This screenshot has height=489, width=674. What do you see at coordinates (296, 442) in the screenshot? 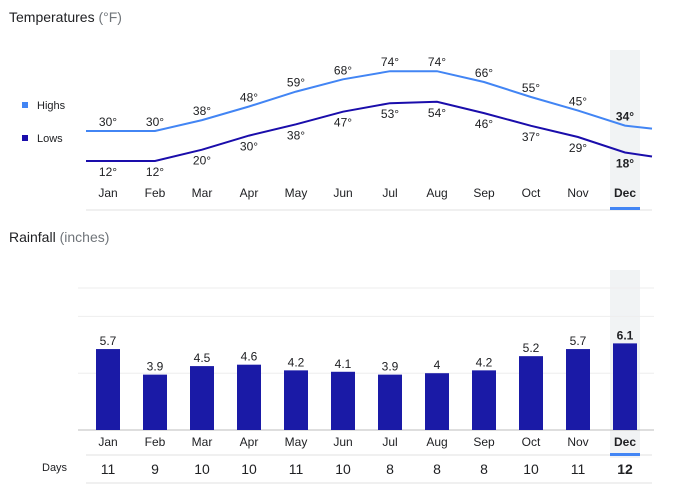
I see `rainfall-month-label: May` at bounding box center [296, 442].